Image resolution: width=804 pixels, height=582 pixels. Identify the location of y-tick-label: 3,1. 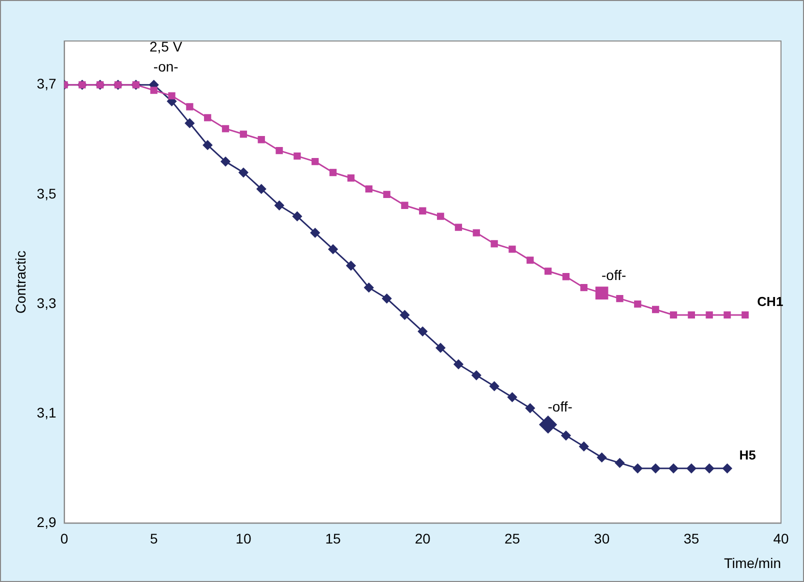
(46, 412).